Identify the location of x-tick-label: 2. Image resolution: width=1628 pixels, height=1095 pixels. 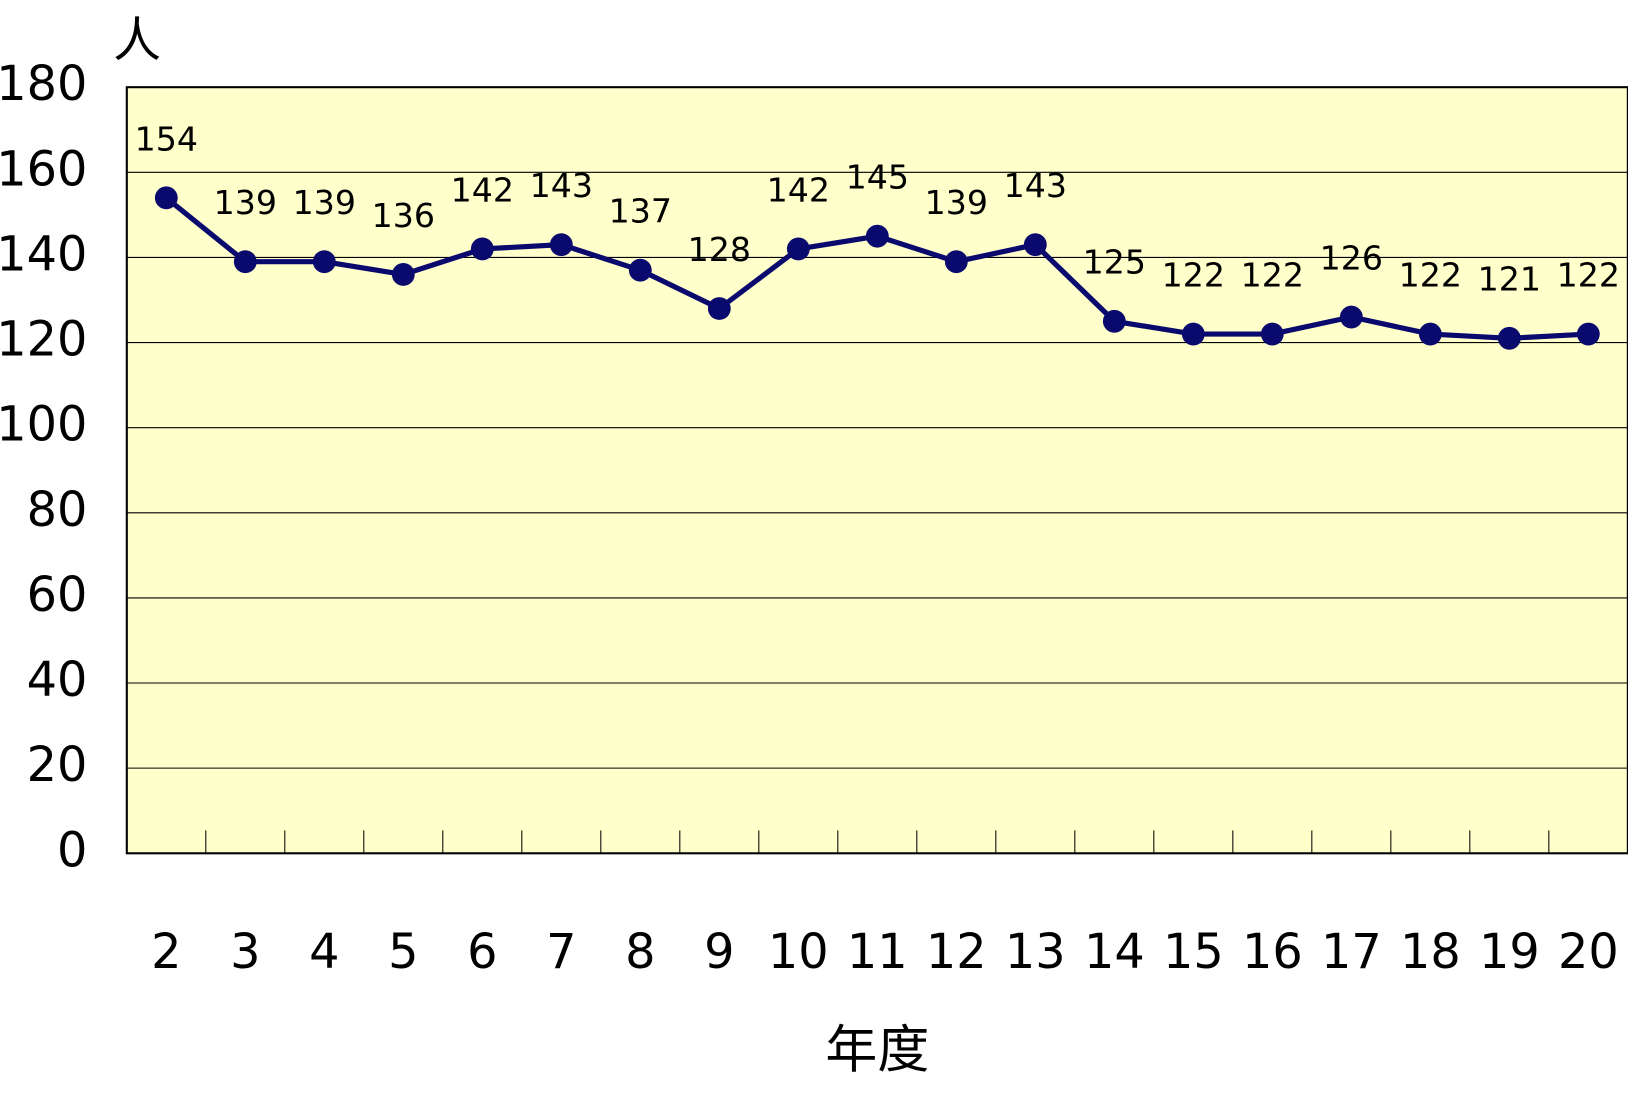
(166, 952).